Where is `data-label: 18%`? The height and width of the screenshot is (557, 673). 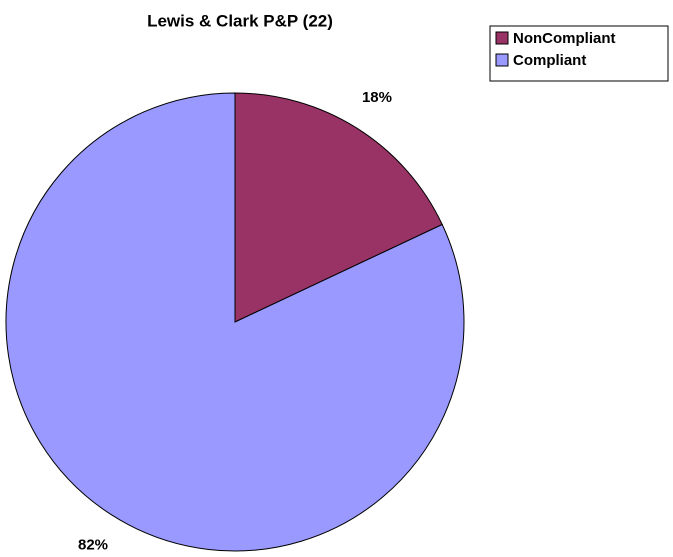 data-label: 18% is located at coordinates (377, 97).